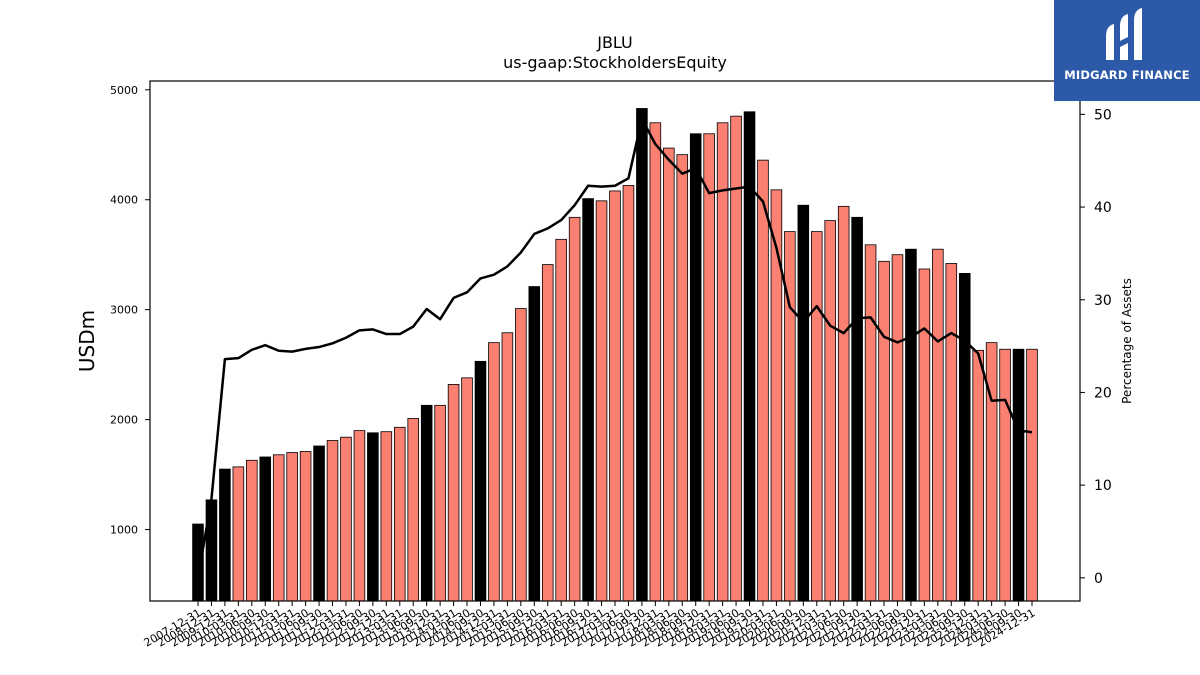  I want to click on brand-logo: MIDGARD FINANCE, so click(1127, 50).